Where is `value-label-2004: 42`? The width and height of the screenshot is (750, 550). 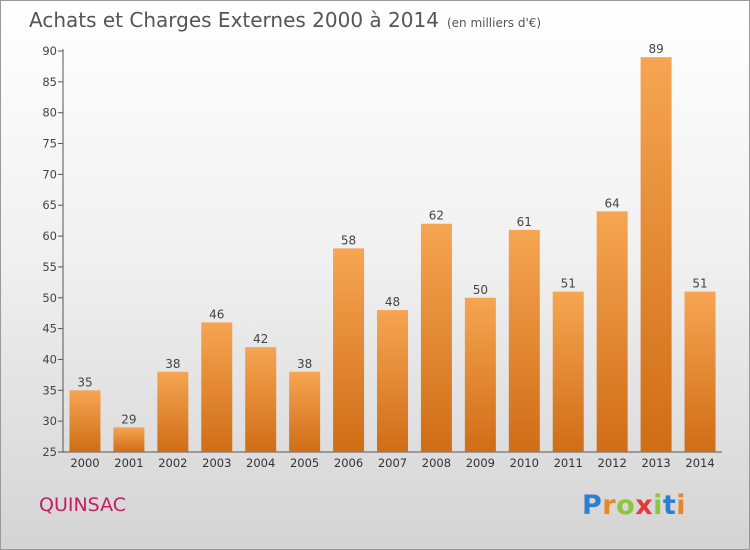
value-label-2004: 42 is located at coordinates (260, 339).